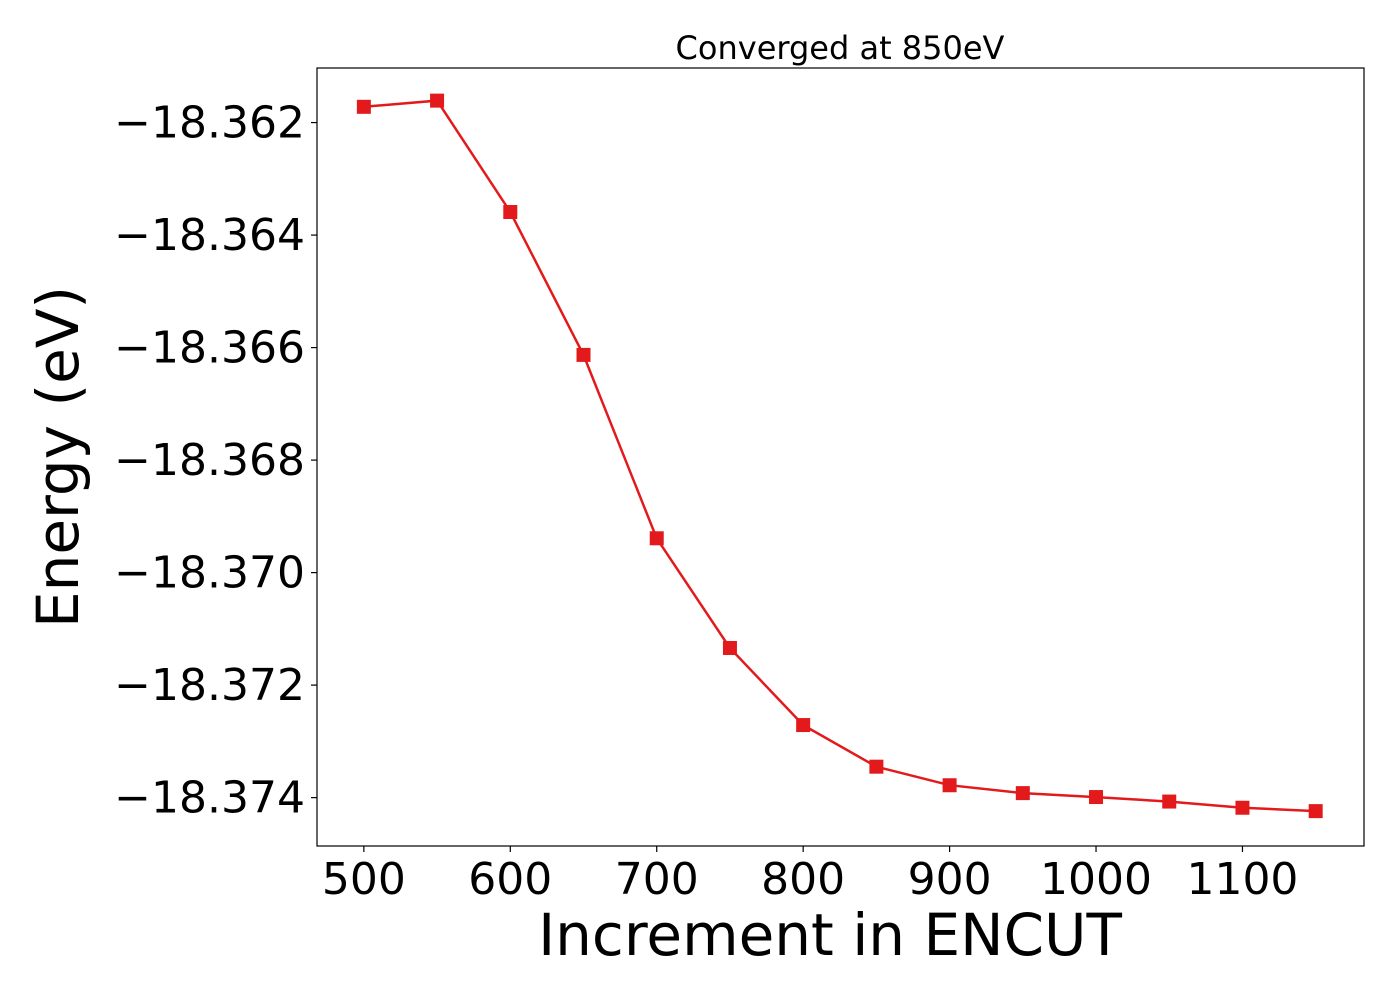  I want to click on y-tick-label: −18.368, so click(209, 460).